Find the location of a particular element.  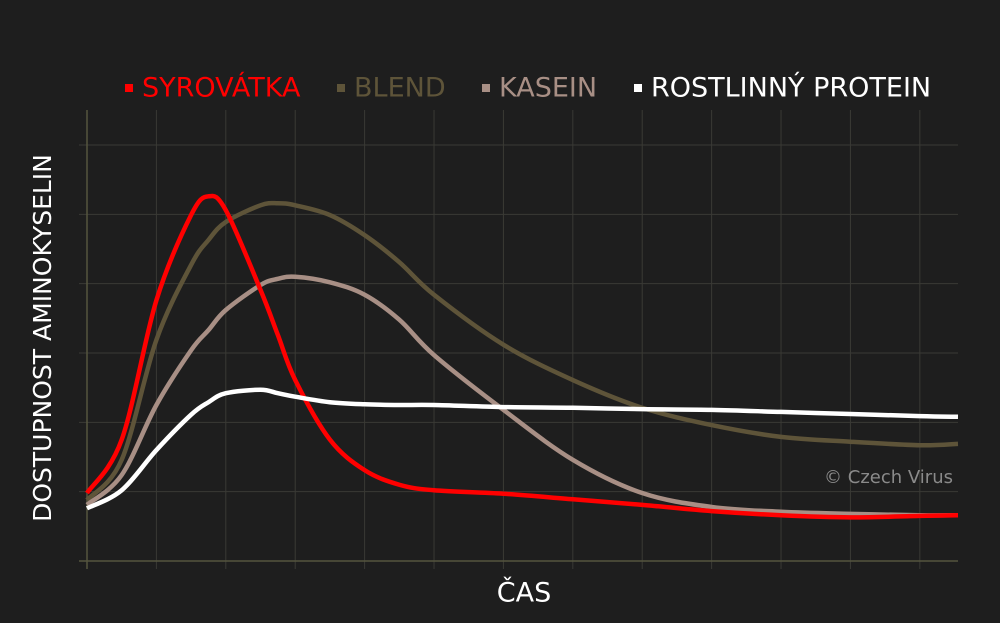

legend-label: SYROVÁTKA is located at coordinates (221, 88).